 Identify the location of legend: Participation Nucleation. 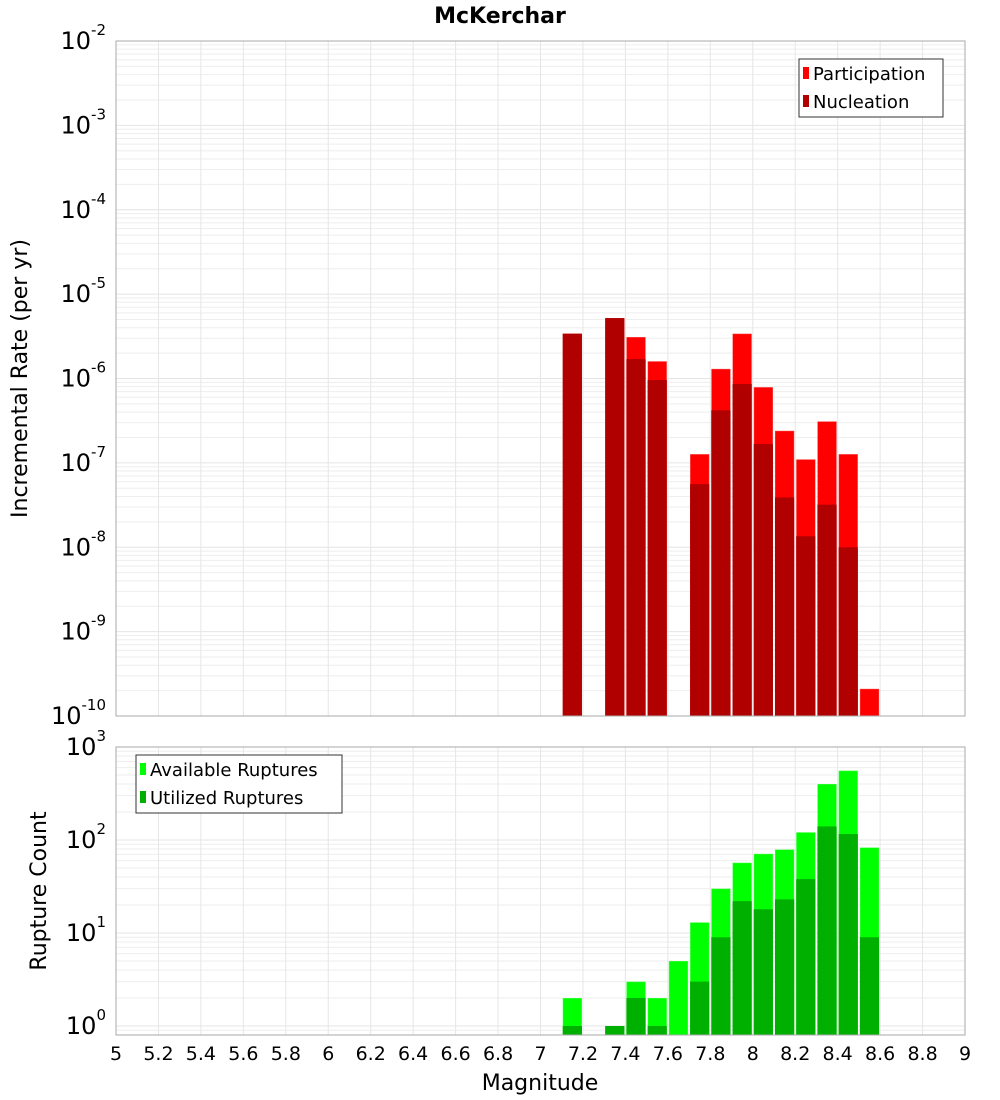
(871, 88).